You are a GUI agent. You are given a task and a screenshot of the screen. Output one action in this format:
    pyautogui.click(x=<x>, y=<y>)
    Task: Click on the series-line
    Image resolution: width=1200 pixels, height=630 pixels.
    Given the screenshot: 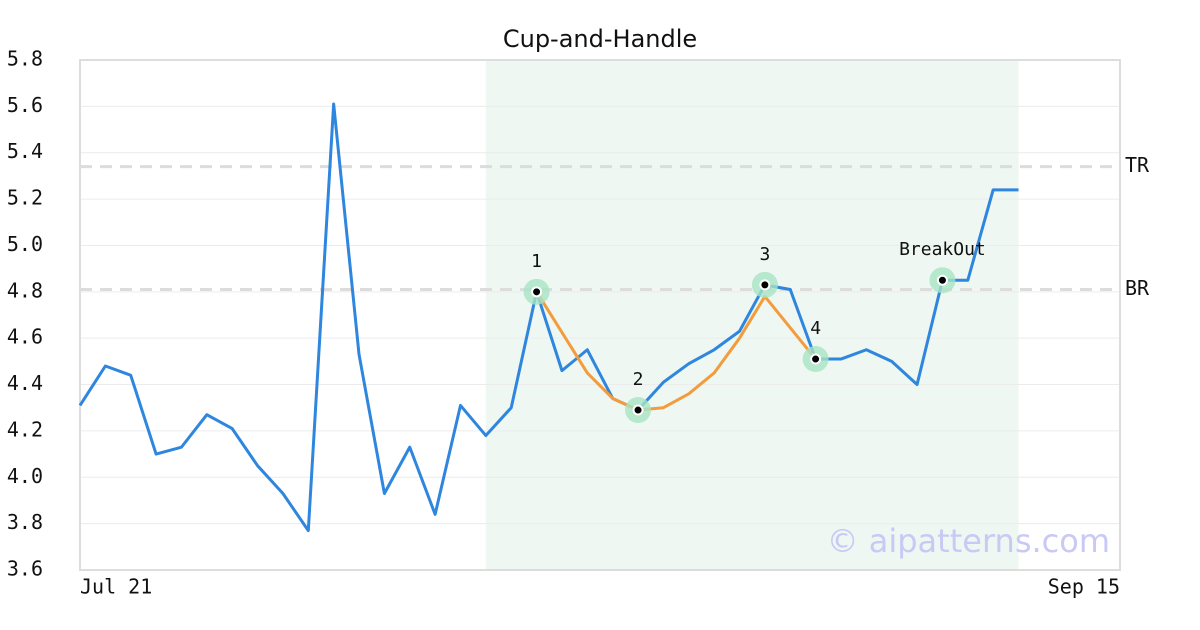 What is the action you would take?
    pyautogui.click(x=676, y=351)
    